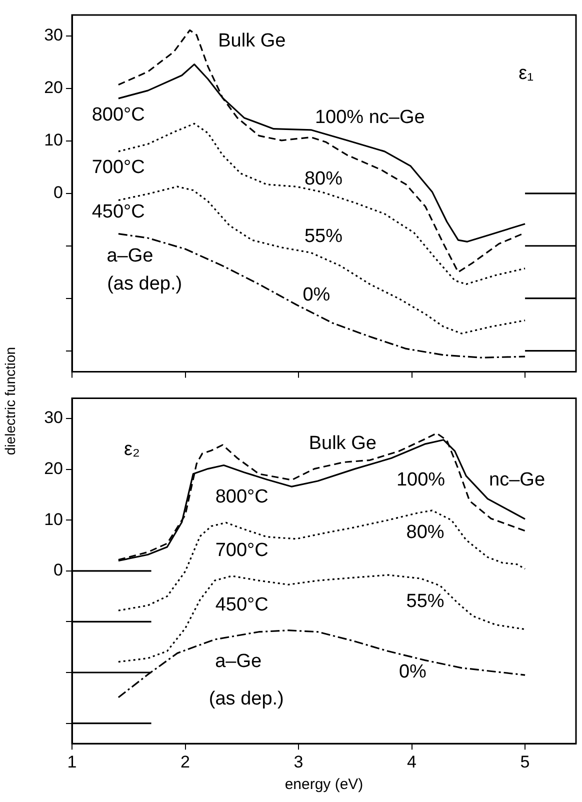 The width and height of the screenshot is (582, 802). What do you see at coordinates (525, 762) in the screenshot?
I see `x-tick-label: 5` at bounding box center [525, 762].